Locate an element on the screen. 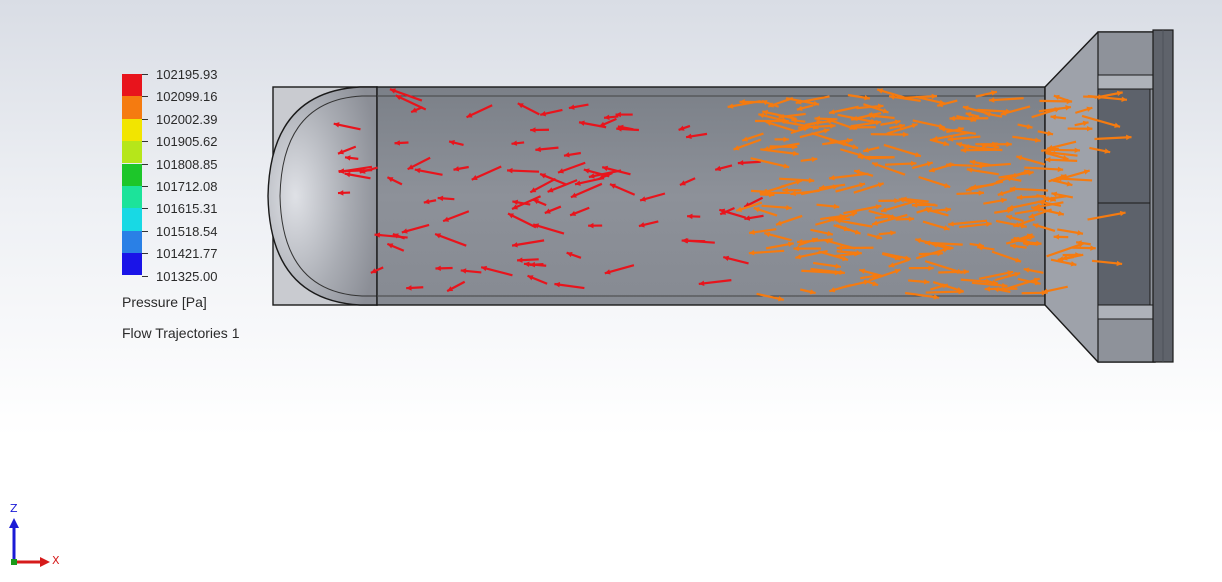 This screenshot has width=1222, height=582. color-scale-bar is located at coordinates (132, 175).